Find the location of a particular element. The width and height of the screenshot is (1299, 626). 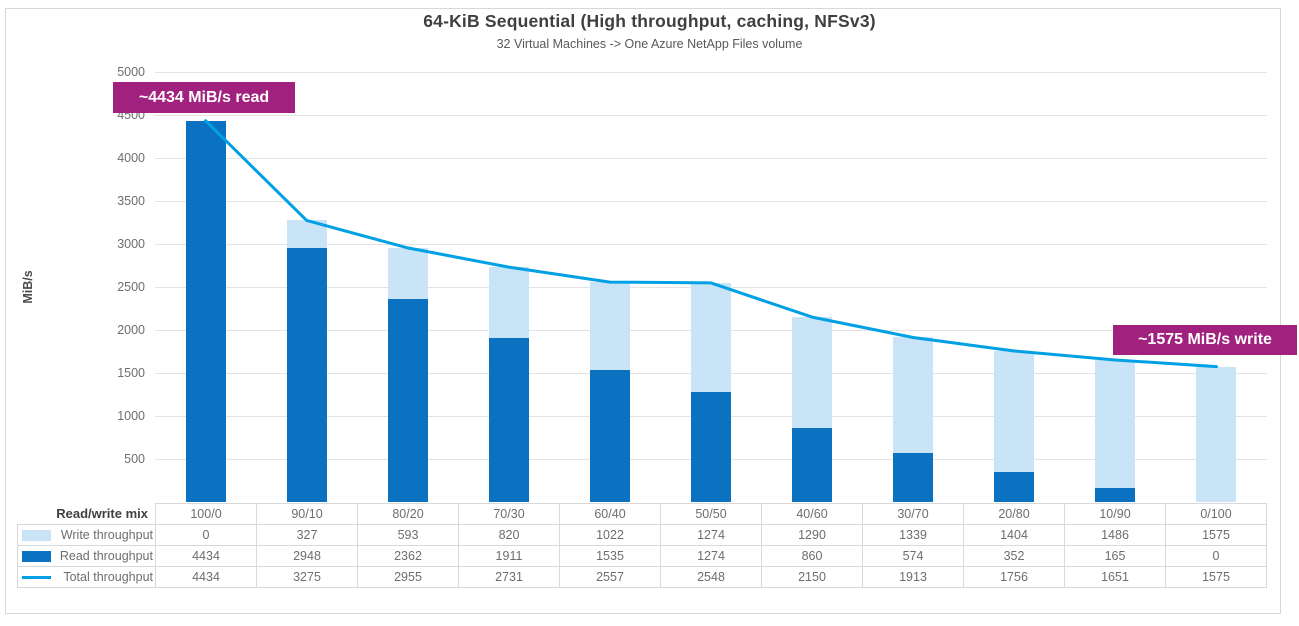

category-cell: 80/20 is located at coordinates (408, 514).